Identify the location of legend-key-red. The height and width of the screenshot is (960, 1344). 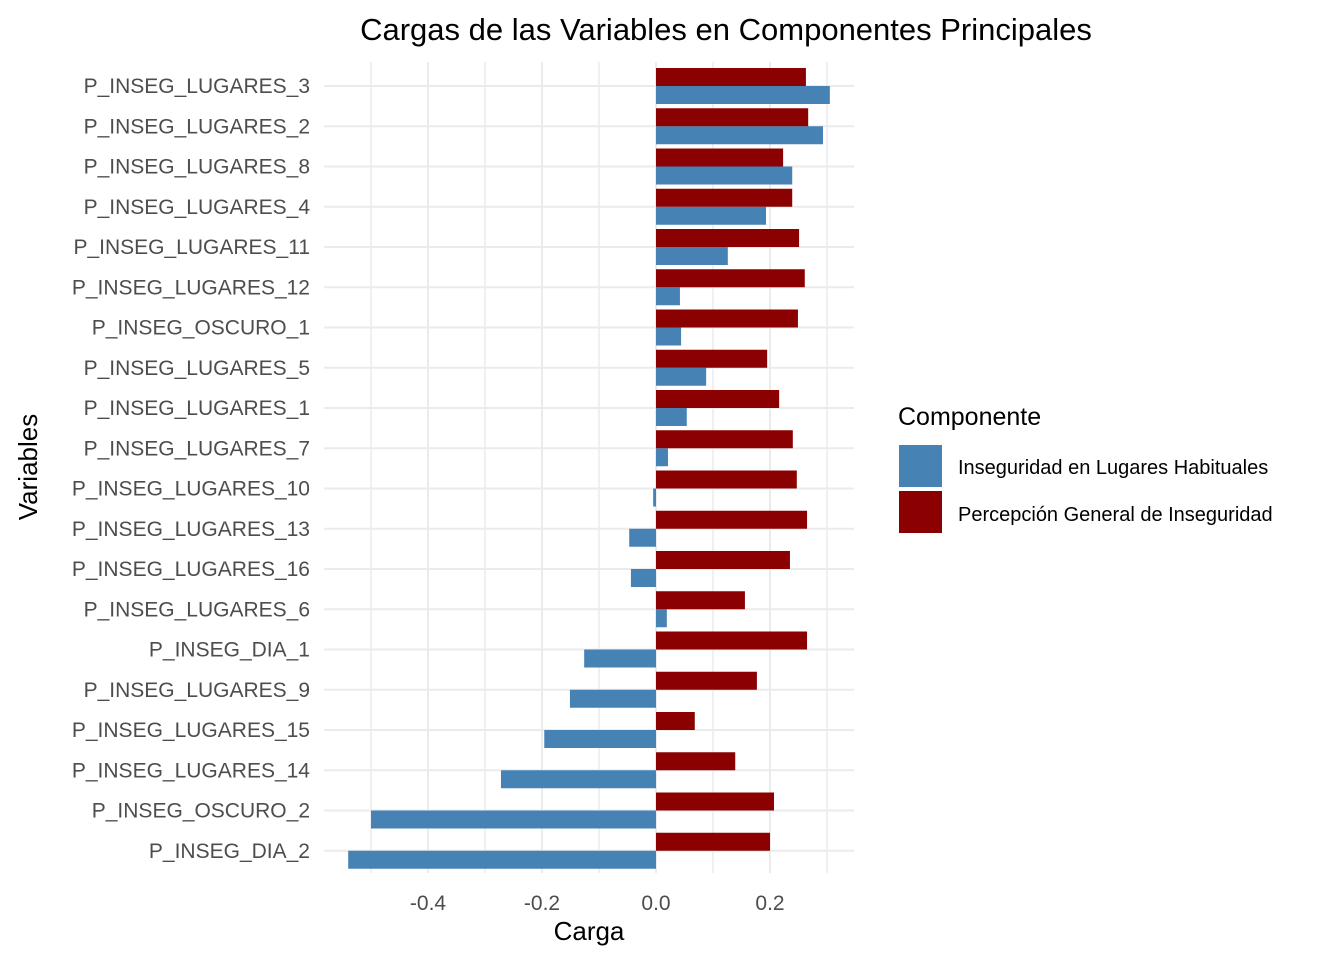
(920, 512).